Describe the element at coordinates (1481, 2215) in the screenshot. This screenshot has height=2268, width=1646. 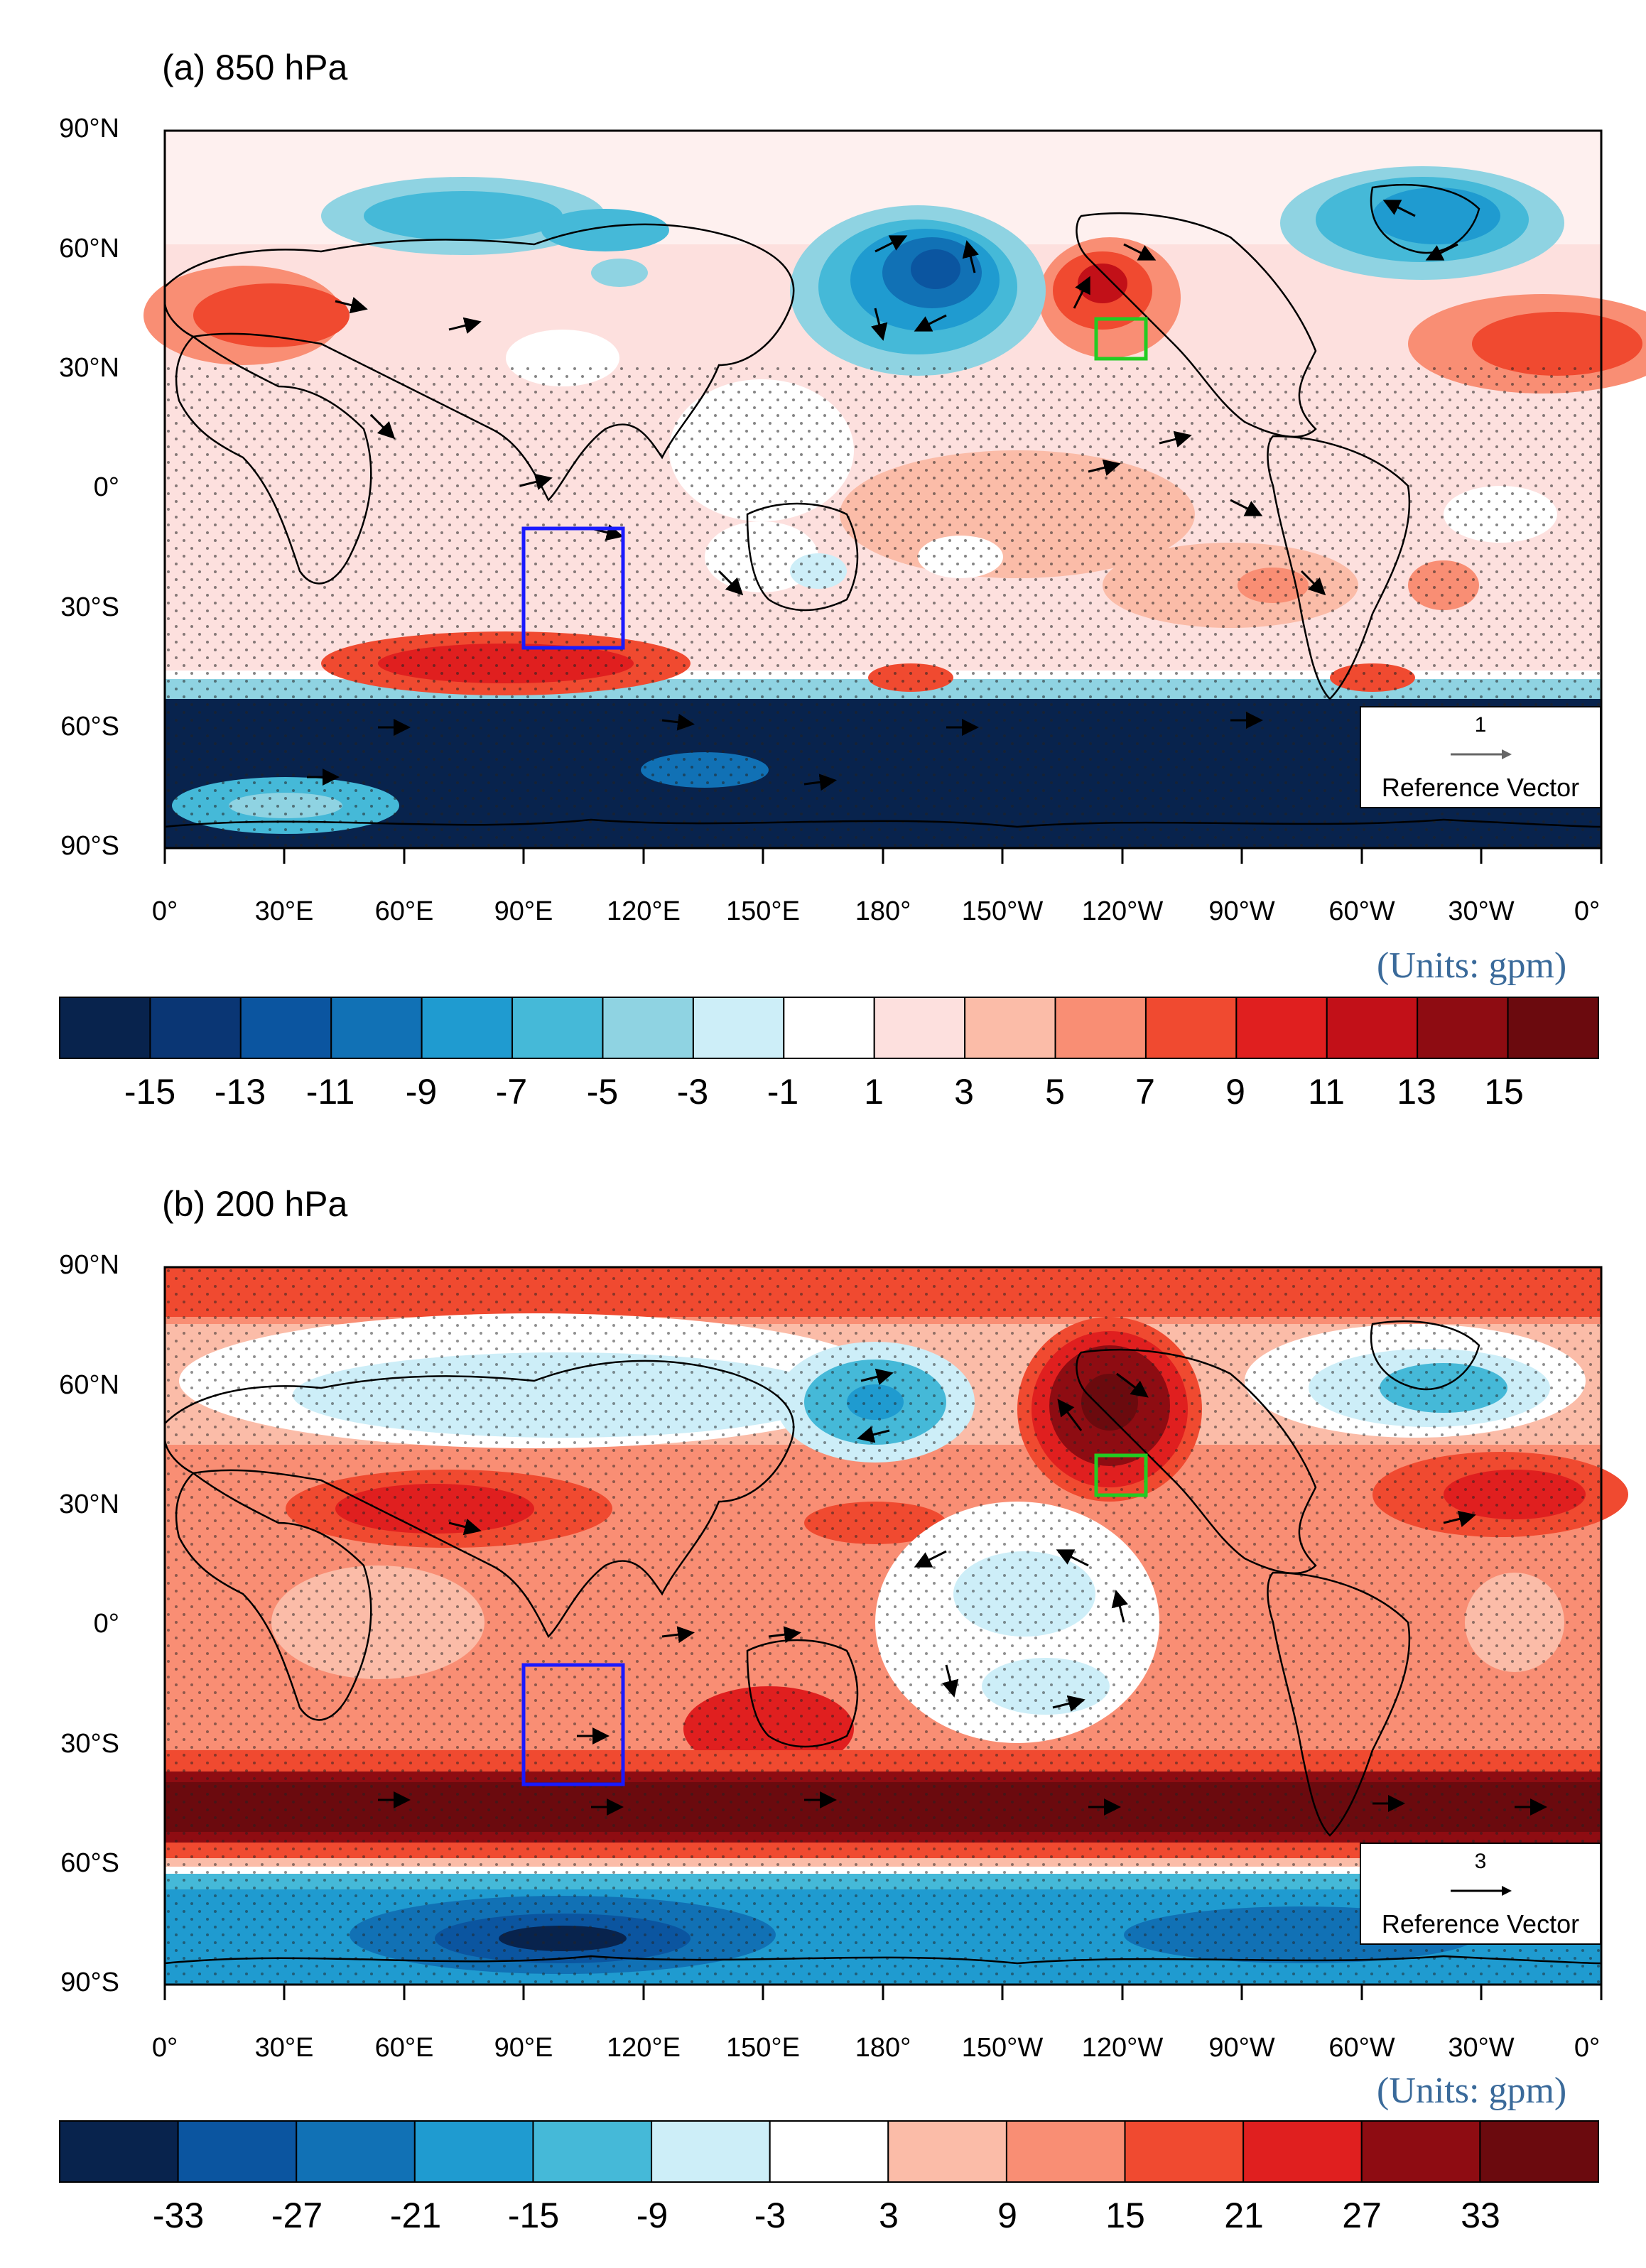
I see `colorbar-label: 33` at that location.